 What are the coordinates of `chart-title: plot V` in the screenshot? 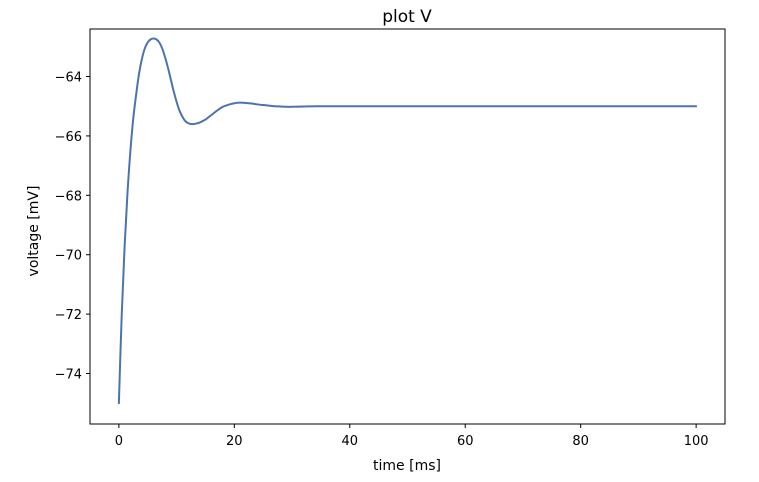 It's located at (407, 17).